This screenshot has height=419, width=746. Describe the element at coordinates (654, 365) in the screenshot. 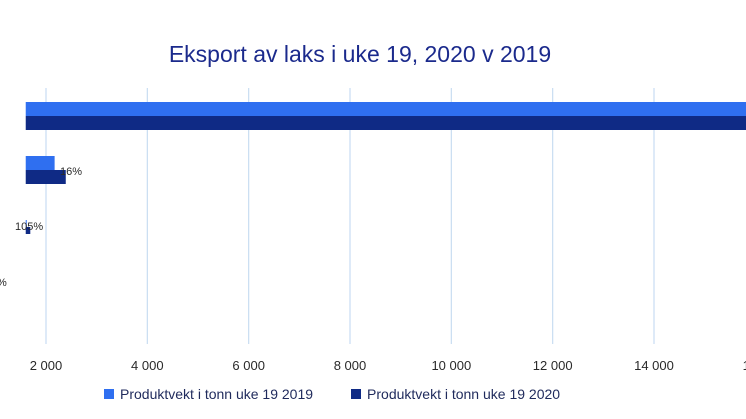

I see `x-tick-label-6: 14 000` at that location.